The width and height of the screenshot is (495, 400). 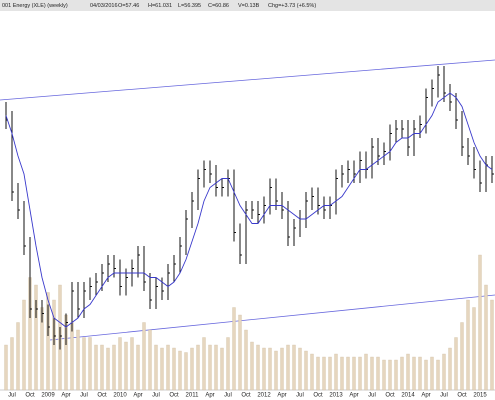 I want to click on quote-field: O=57.46, so click(x=128, y=6).